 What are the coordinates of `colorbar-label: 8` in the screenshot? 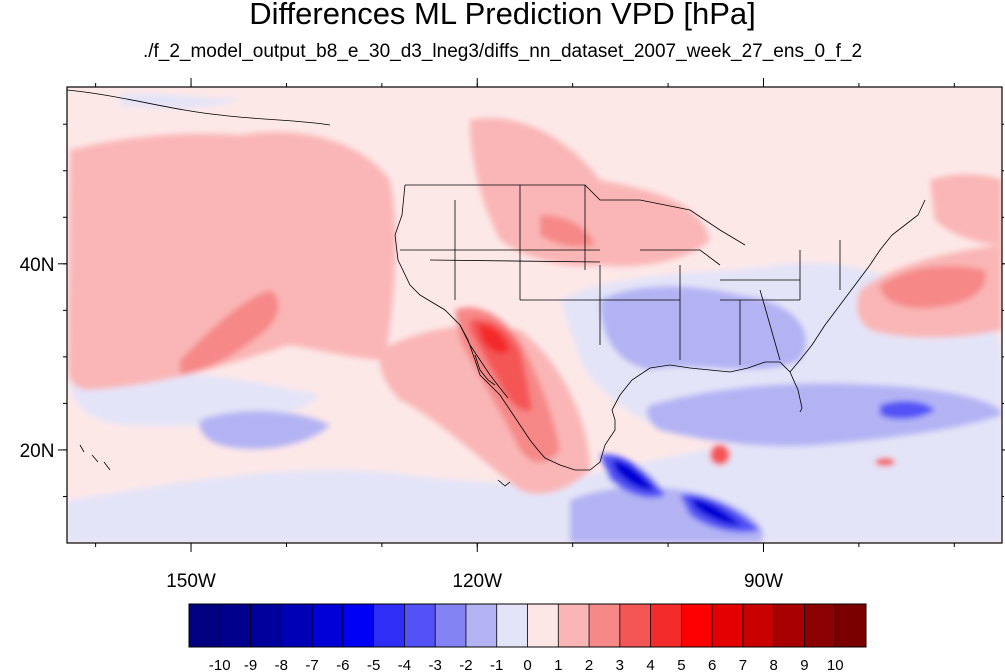 It's located at (774, 664).